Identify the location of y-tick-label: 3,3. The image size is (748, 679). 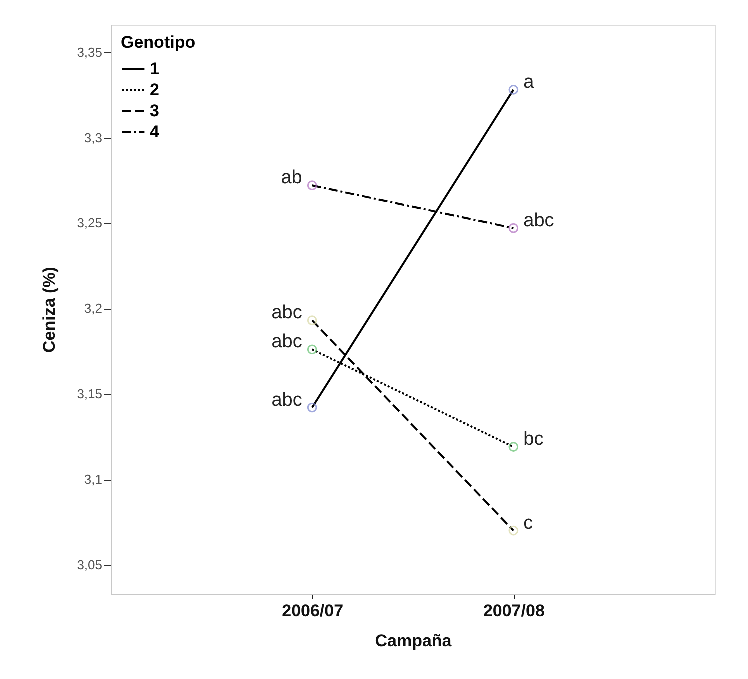
(93, 138).